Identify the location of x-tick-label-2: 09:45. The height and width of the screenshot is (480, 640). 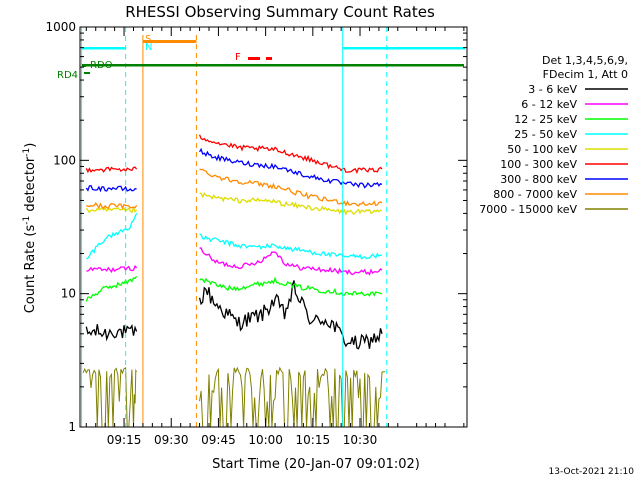
(218, 440).